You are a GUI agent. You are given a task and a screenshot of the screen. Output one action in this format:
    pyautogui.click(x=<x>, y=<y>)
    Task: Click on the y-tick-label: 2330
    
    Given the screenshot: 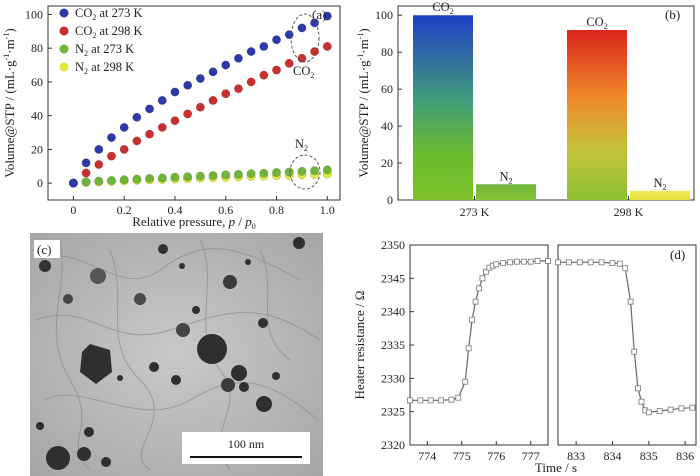 What is the action you would take?
    pyautogui.click(x=393, y=378)
    